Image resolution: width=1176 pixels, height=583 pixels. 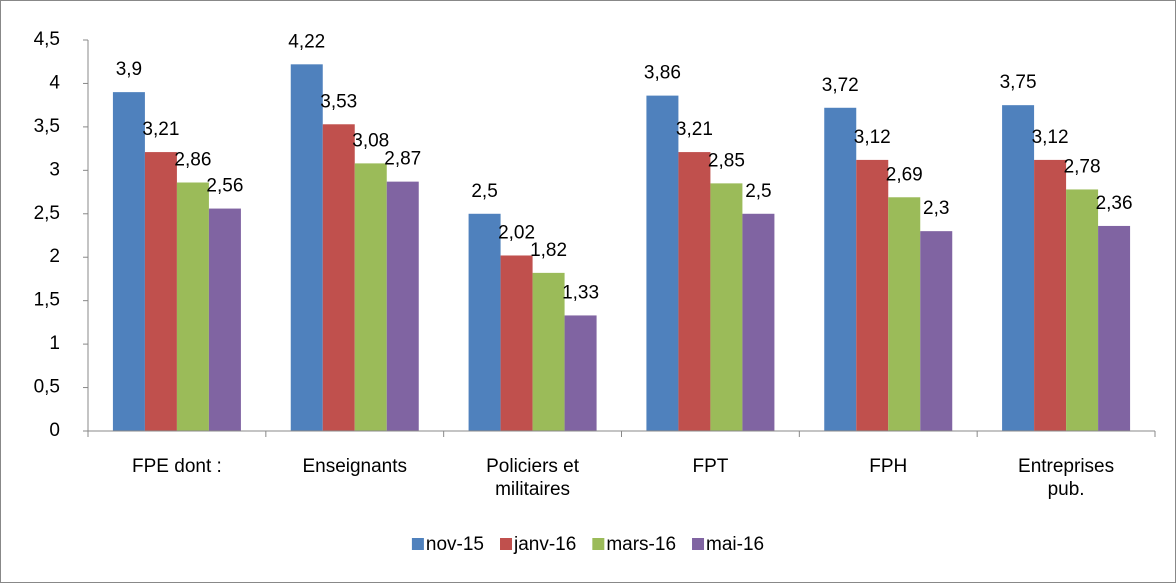 What do you see at coordinates (47, 387) in the screenshot?
I see `y-tick-label: 0,5` at bounding box center [47, 387].